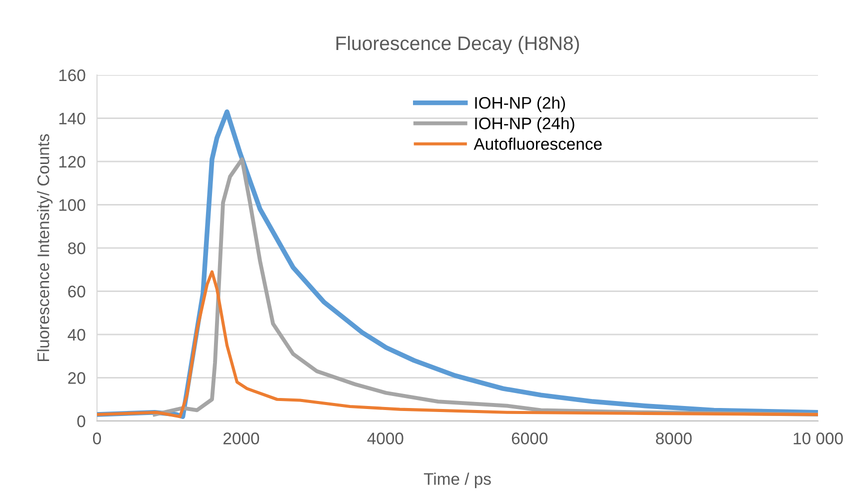 This screenshot has height=499, width=849. I want to click on y-tick-label: 120, so click(72, 162).